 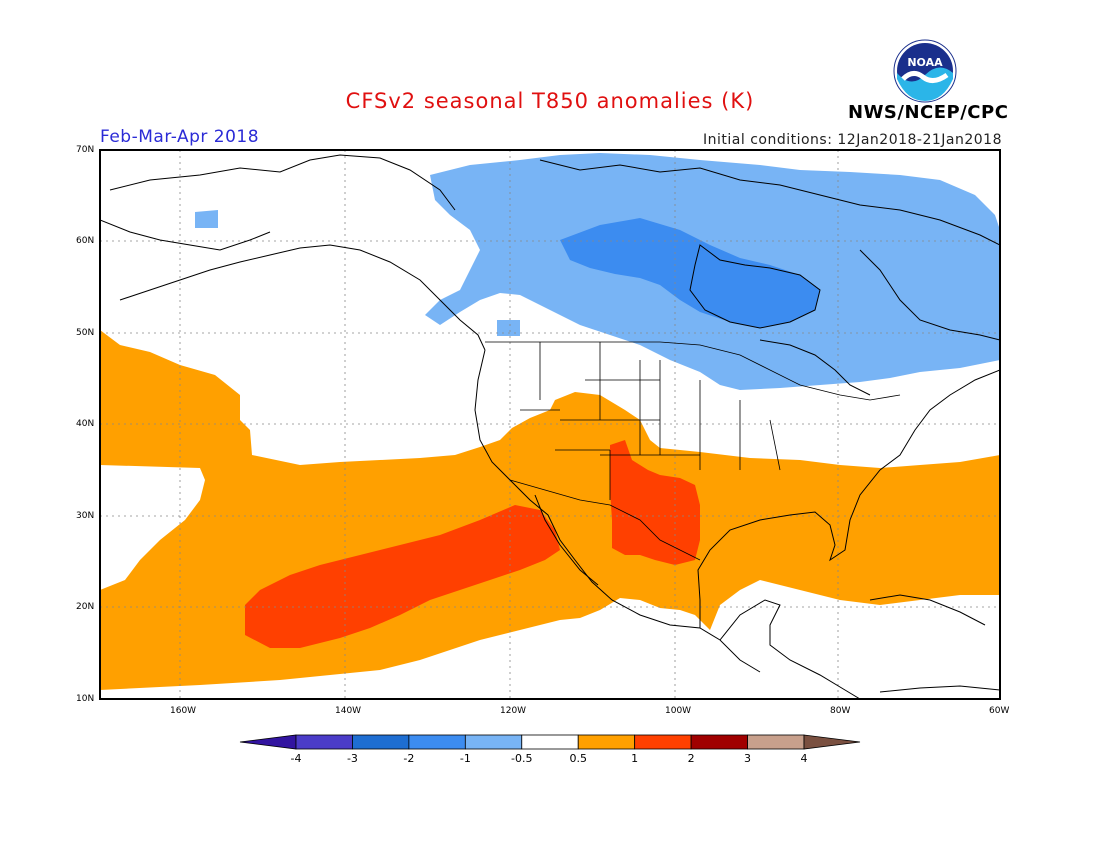 What do you see at coordinates (296, 758) in the screenshot?
I see `colorbar-label: -4` at bounding box center [296, 758].